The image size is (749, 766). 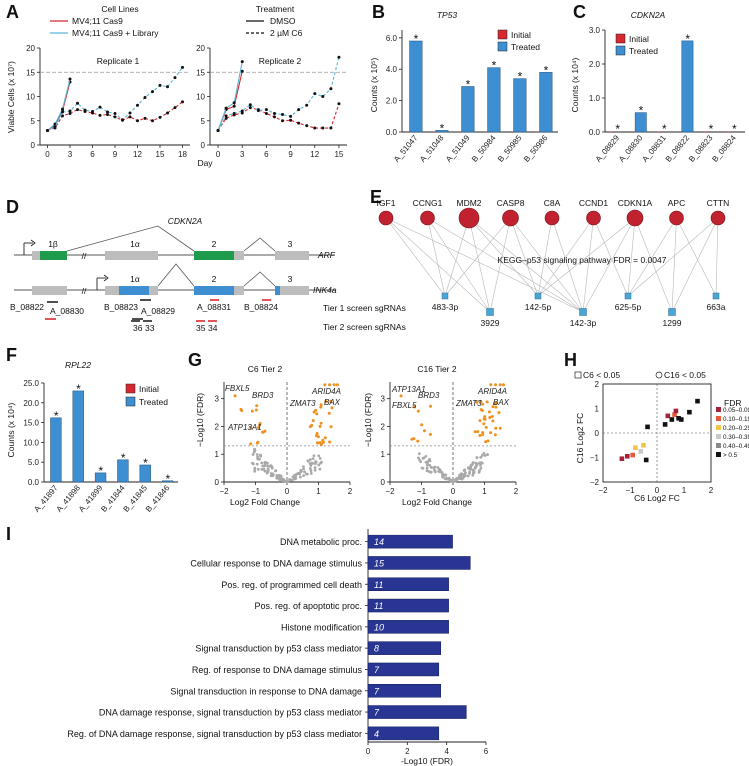 What do you see at coordinates (732, 403) in the screenshot?
I see `h-fdr-title: FDR` at bounding box center [732, 403].